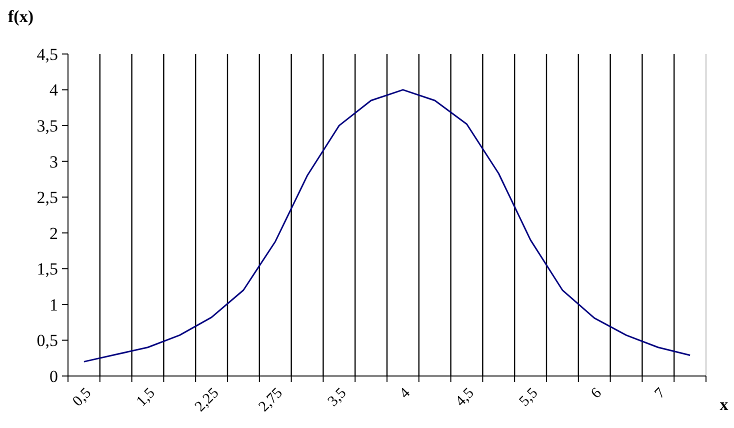  What do you see at coordinates (54, 233) in the screenshot?
I see `y-tick-label: 2` at bounding box center [54, 233].